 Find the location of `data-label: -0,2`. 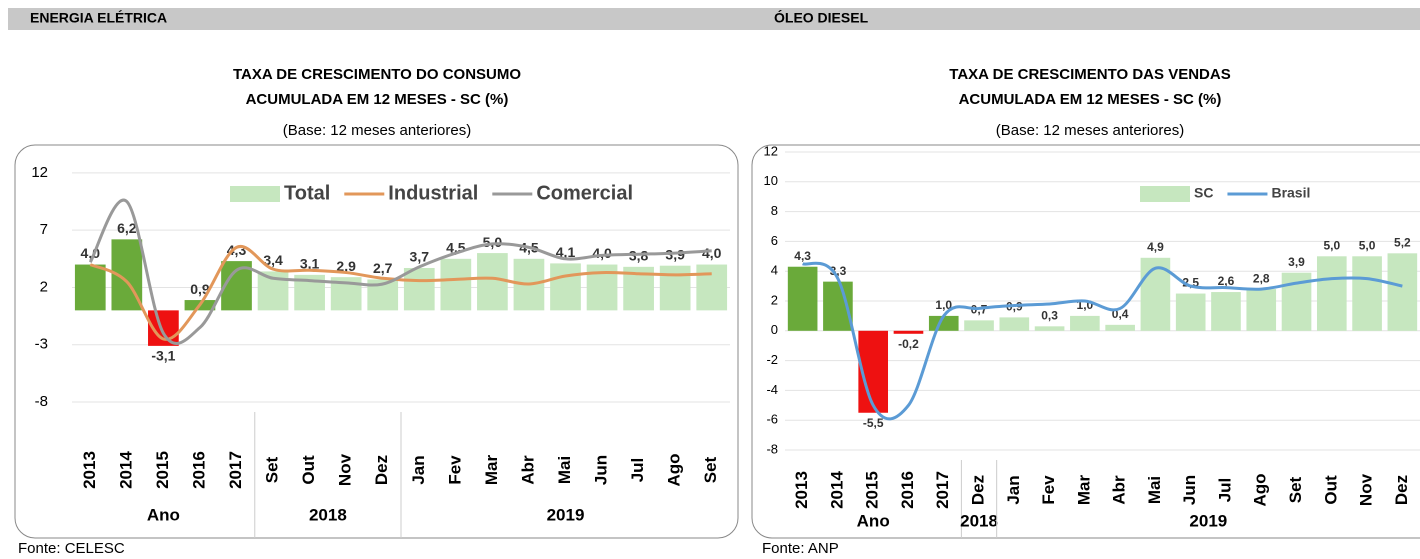

data-label: -0,2 is located at coordinates (908, 344).